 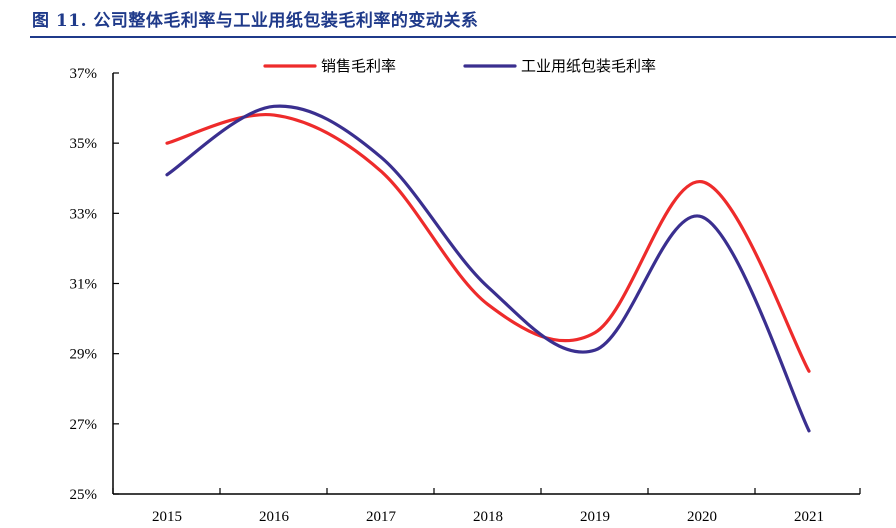 I want to click on y-tick-label: 31%, so click(x=84, y=285).